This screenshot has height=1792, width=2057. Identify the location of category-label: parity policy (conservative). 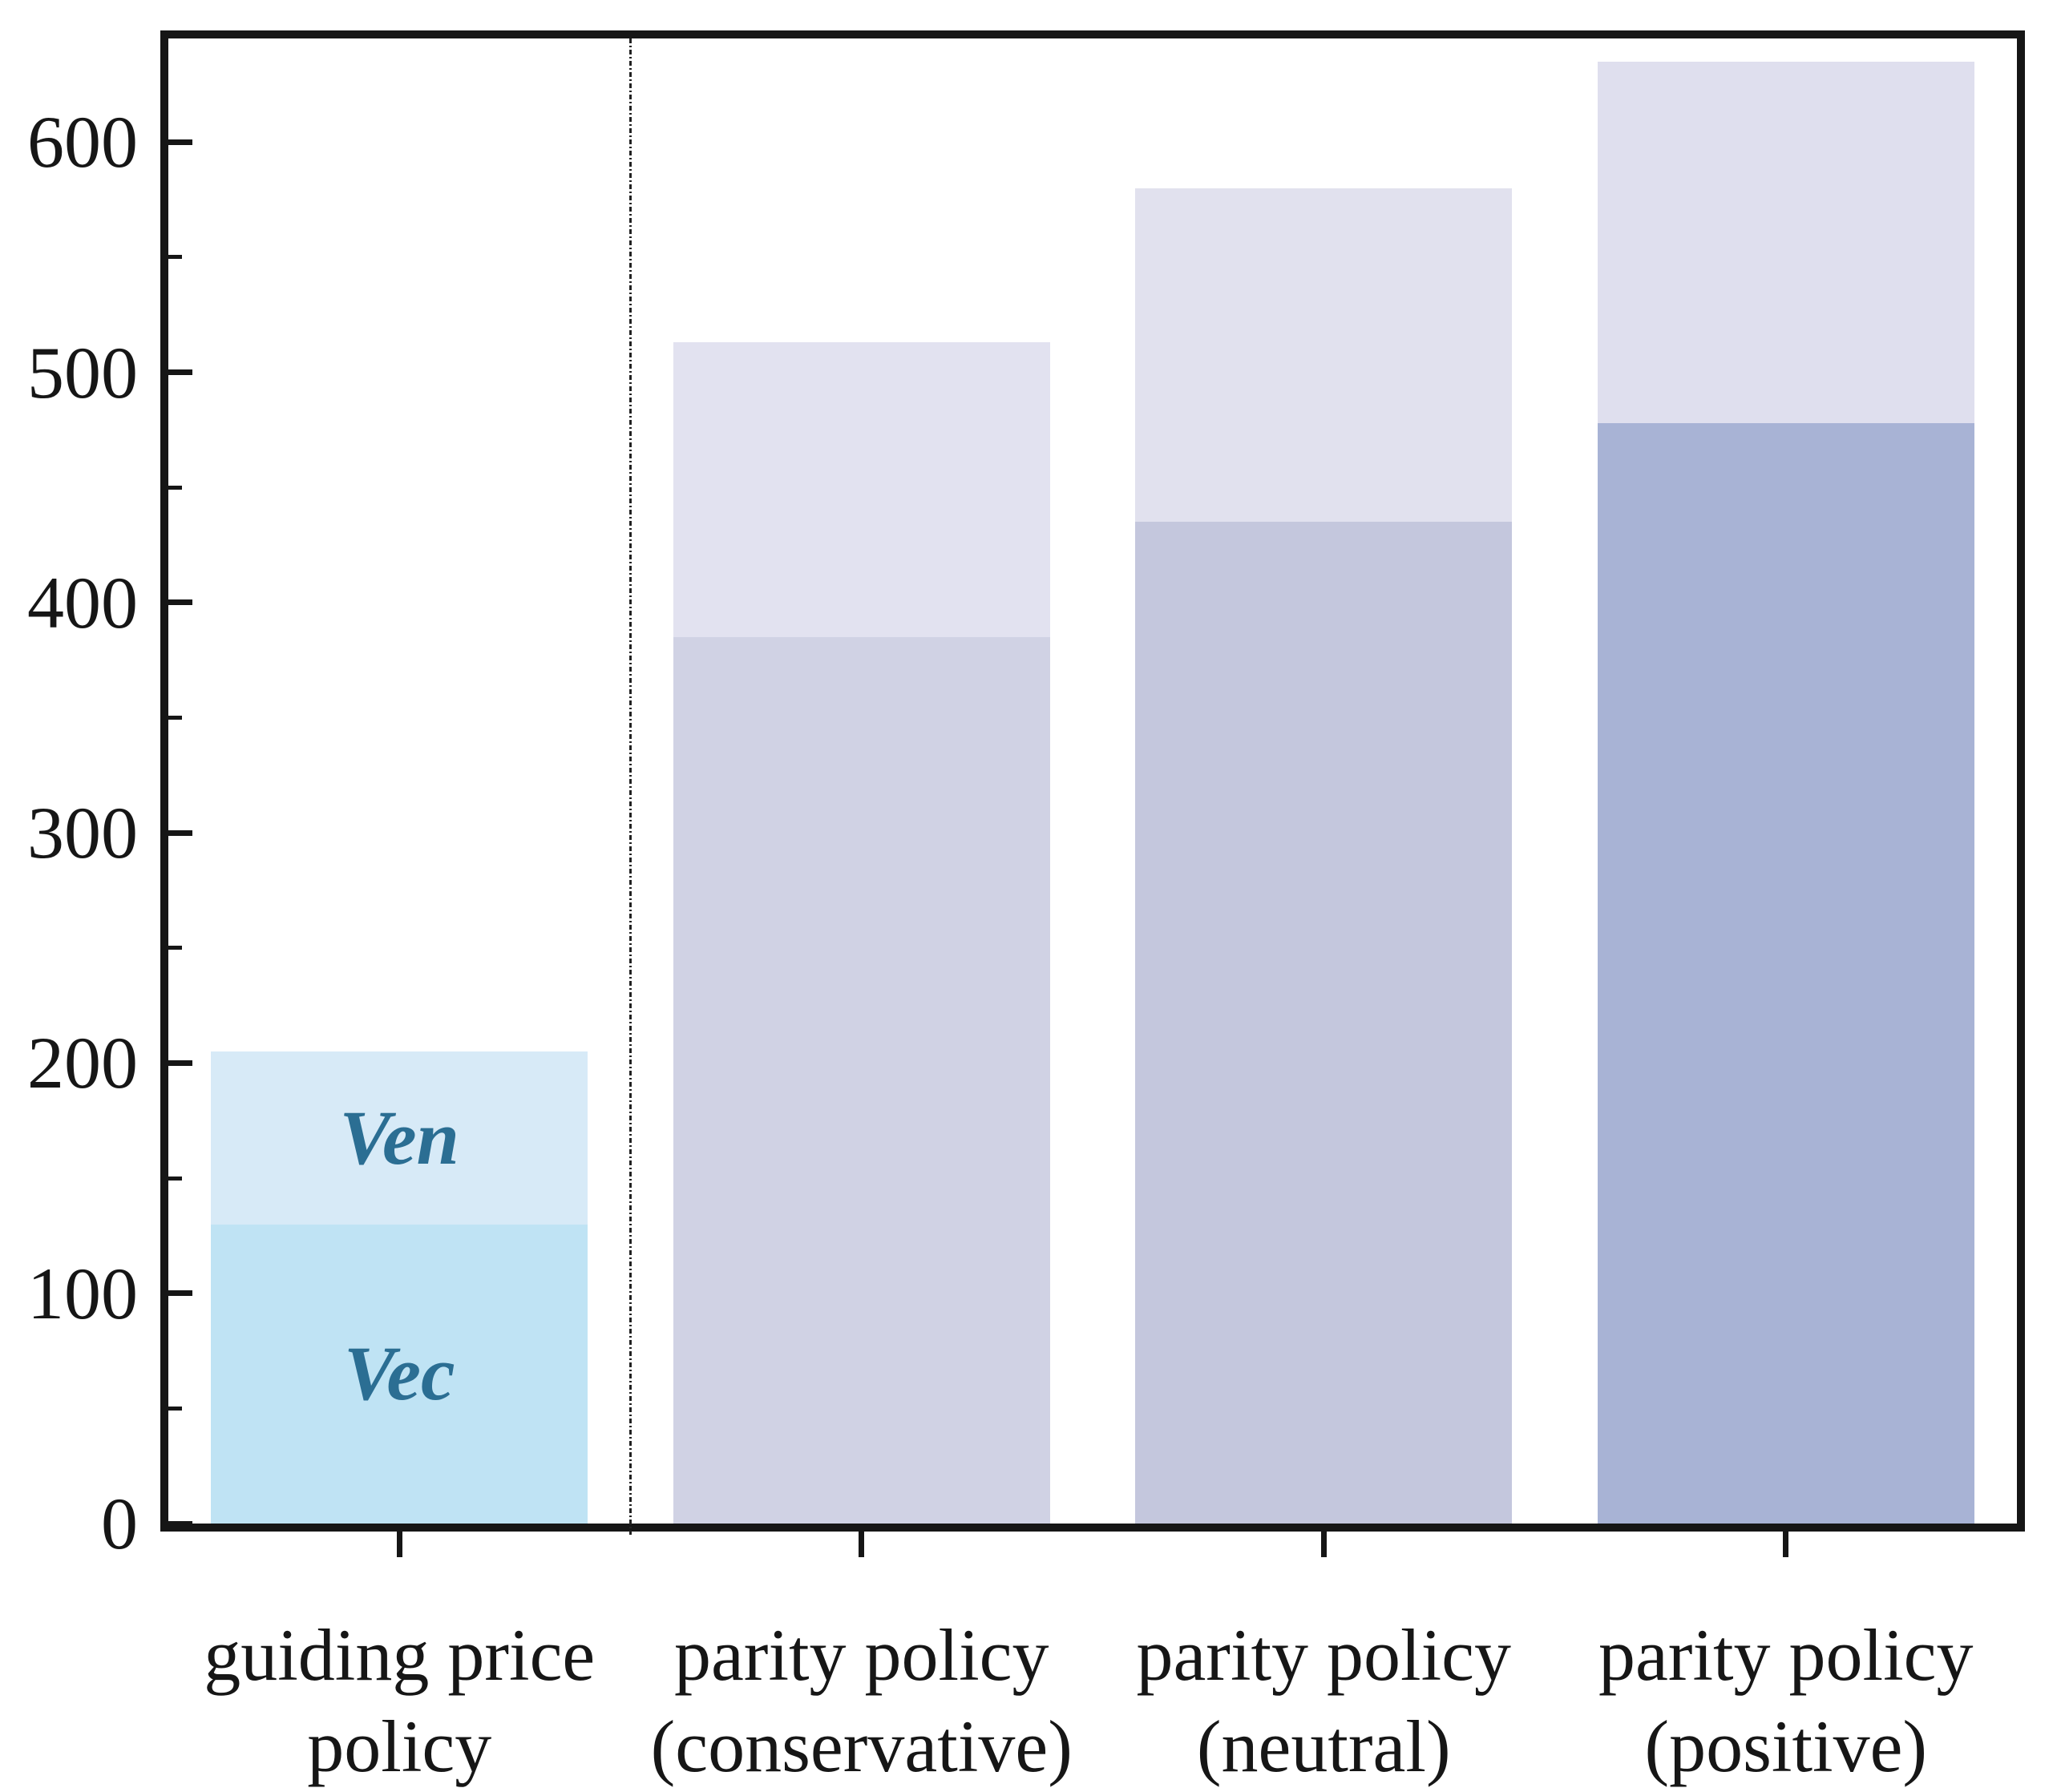
(861, 1701).